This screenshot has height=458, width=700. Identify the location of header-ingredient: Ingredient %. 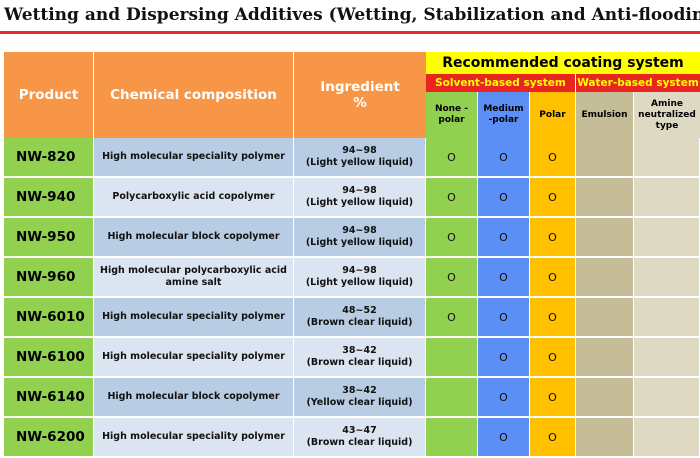
(360, 95).